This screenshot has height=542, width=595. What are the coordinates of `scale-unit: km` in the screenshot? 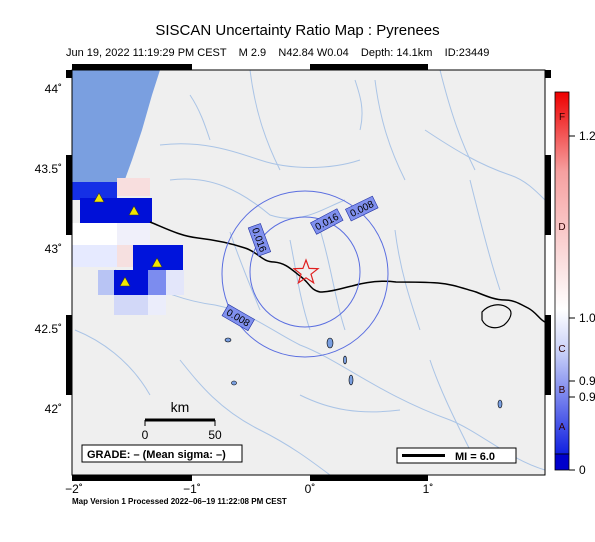 It's located at (180, 407).